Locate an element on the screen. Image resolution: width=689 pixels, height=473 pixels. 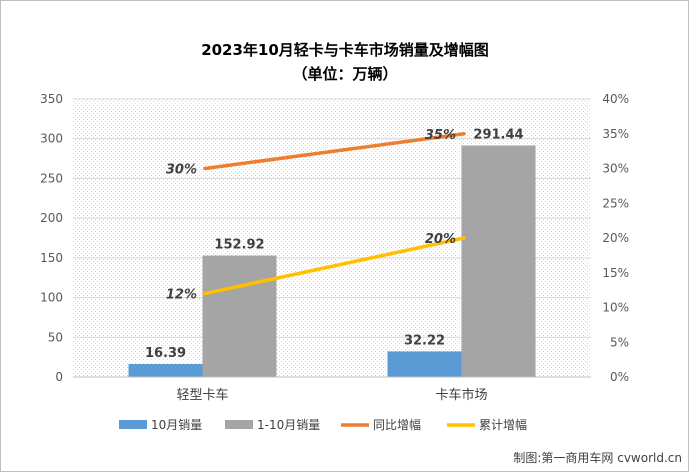
y-left-tick-label: 50 is located at coordinates (55, 337).